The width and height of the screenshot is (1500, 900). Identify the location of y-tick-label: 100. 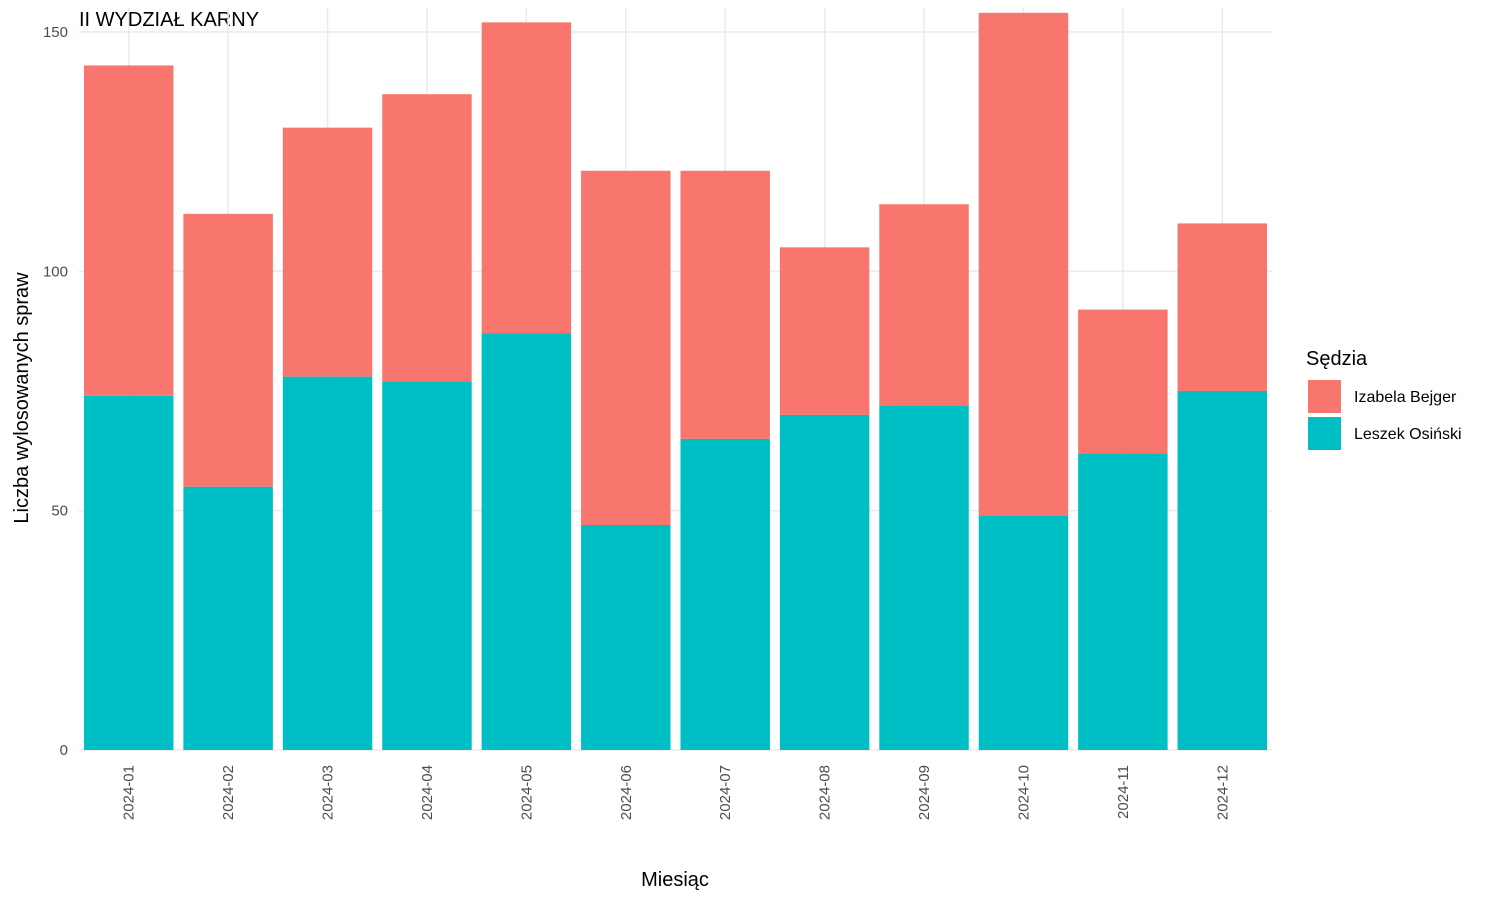
(55, 271).